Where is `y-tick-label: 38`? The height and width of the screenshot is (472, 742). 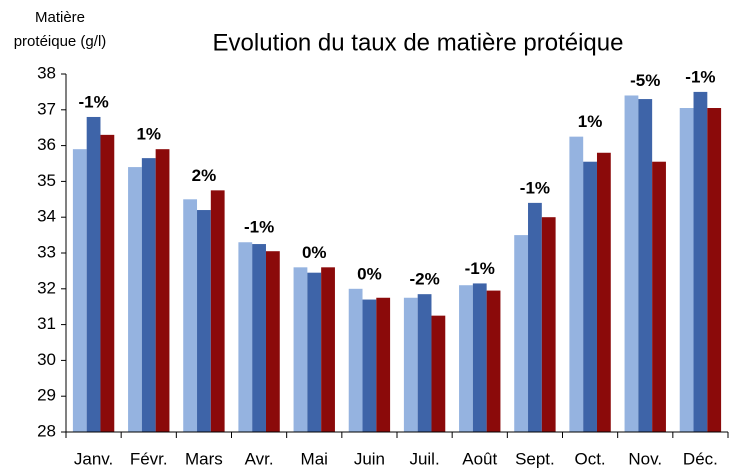
y-tick-label: 38 is located at coordinates (46, 72).